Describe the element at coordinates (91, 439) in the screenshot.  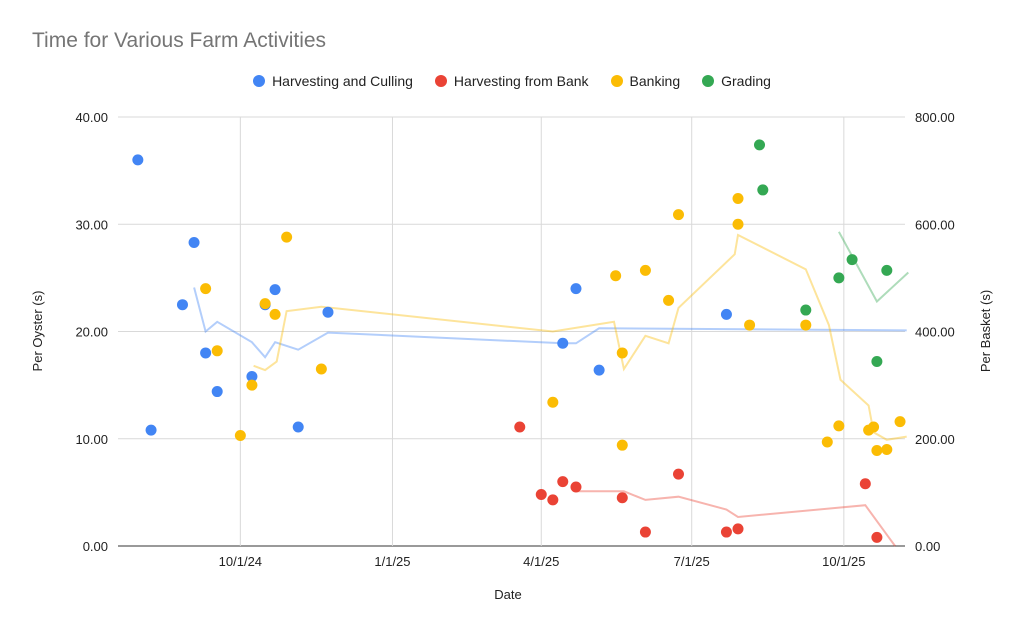
I see `y-tick-left: 10.00` at that location.